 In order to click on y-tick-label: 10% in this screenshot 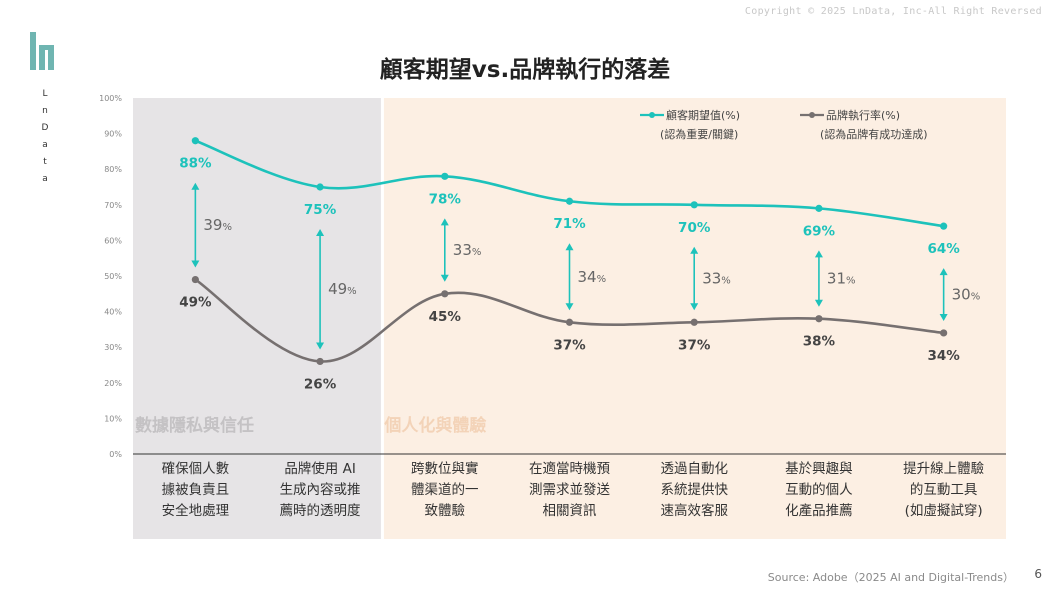, I will do `click(113, 418)`.